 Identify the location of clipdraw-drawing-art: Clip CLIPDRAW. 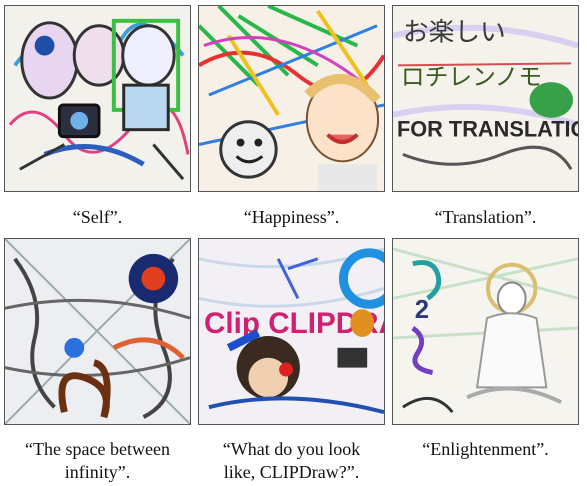
(291, 331).